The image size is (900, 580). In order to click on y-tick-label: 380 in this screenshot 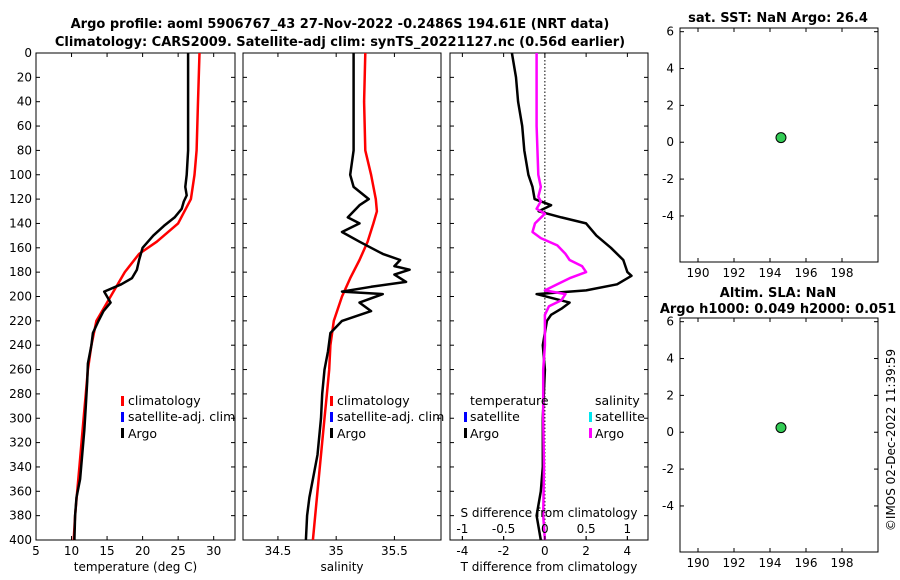, I will do `click(20, 516)`.